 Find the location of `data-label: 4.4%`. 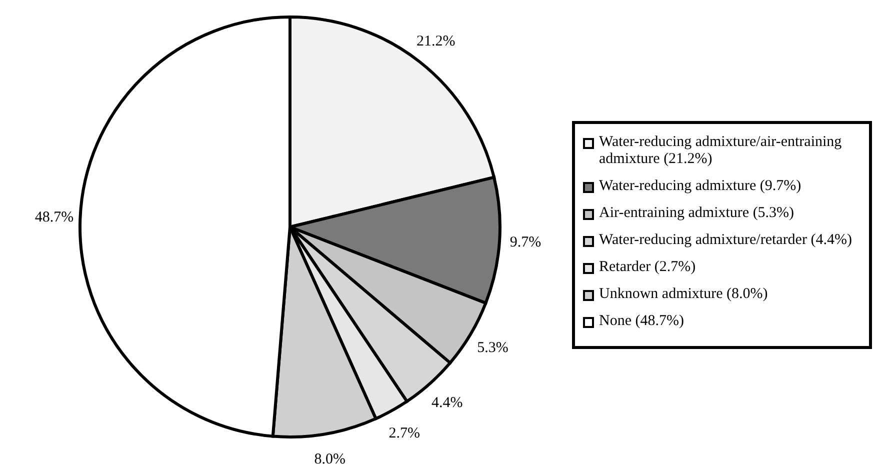

data-label: 4.4% is located at coordinates (447, 403).